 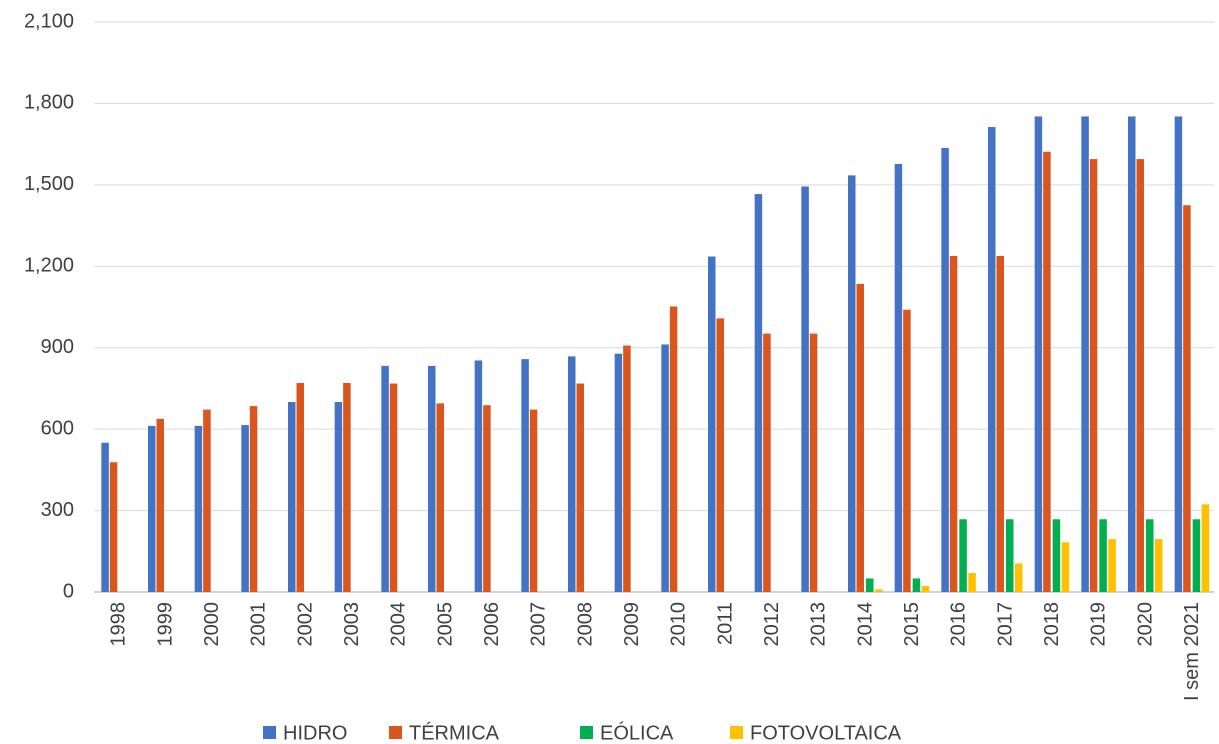 What do you see at coordinates (49, 103) in the screenshot?
I see `y-tick-label: 1,800` at bounding box center [49, 103].